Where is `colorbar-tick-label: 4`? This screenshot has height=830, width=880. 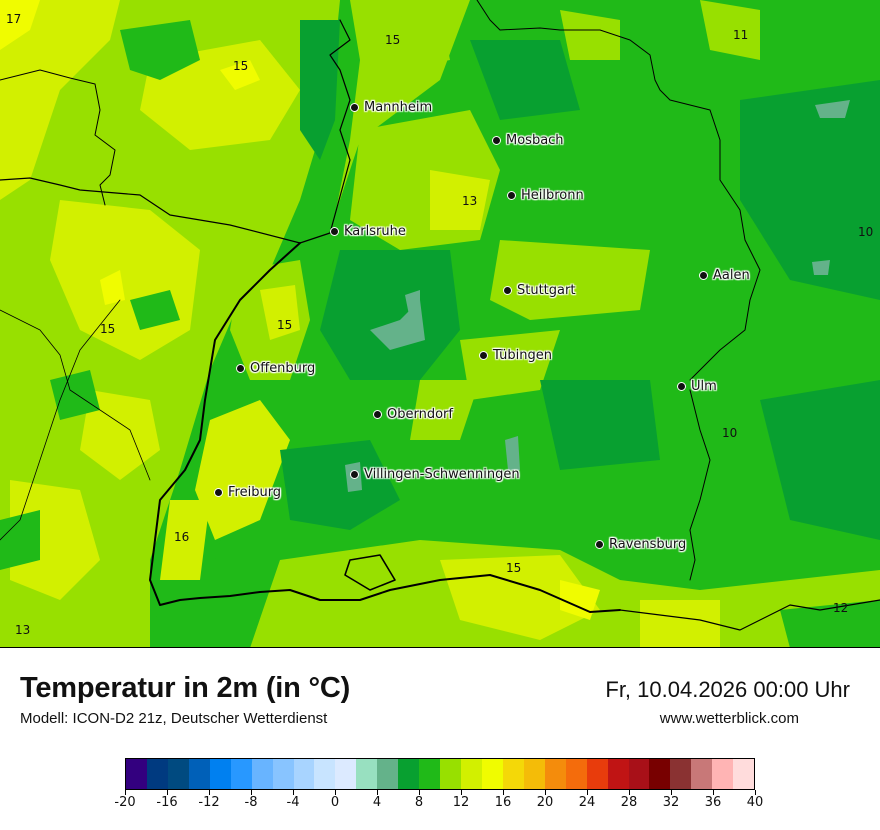 colorbar-tick-label: 4 is located at coordinates (377, 802).